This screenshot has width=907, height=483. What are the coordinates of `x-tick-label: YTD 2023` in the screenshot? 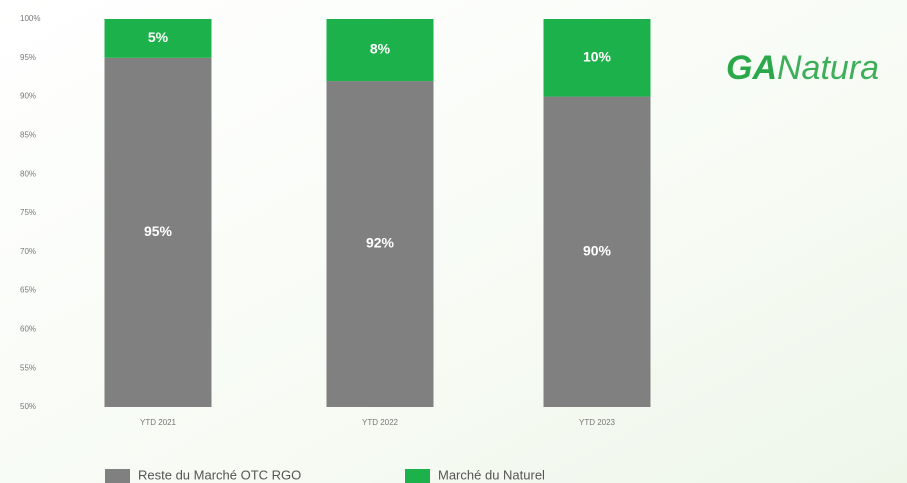 It's located at (597, 422).